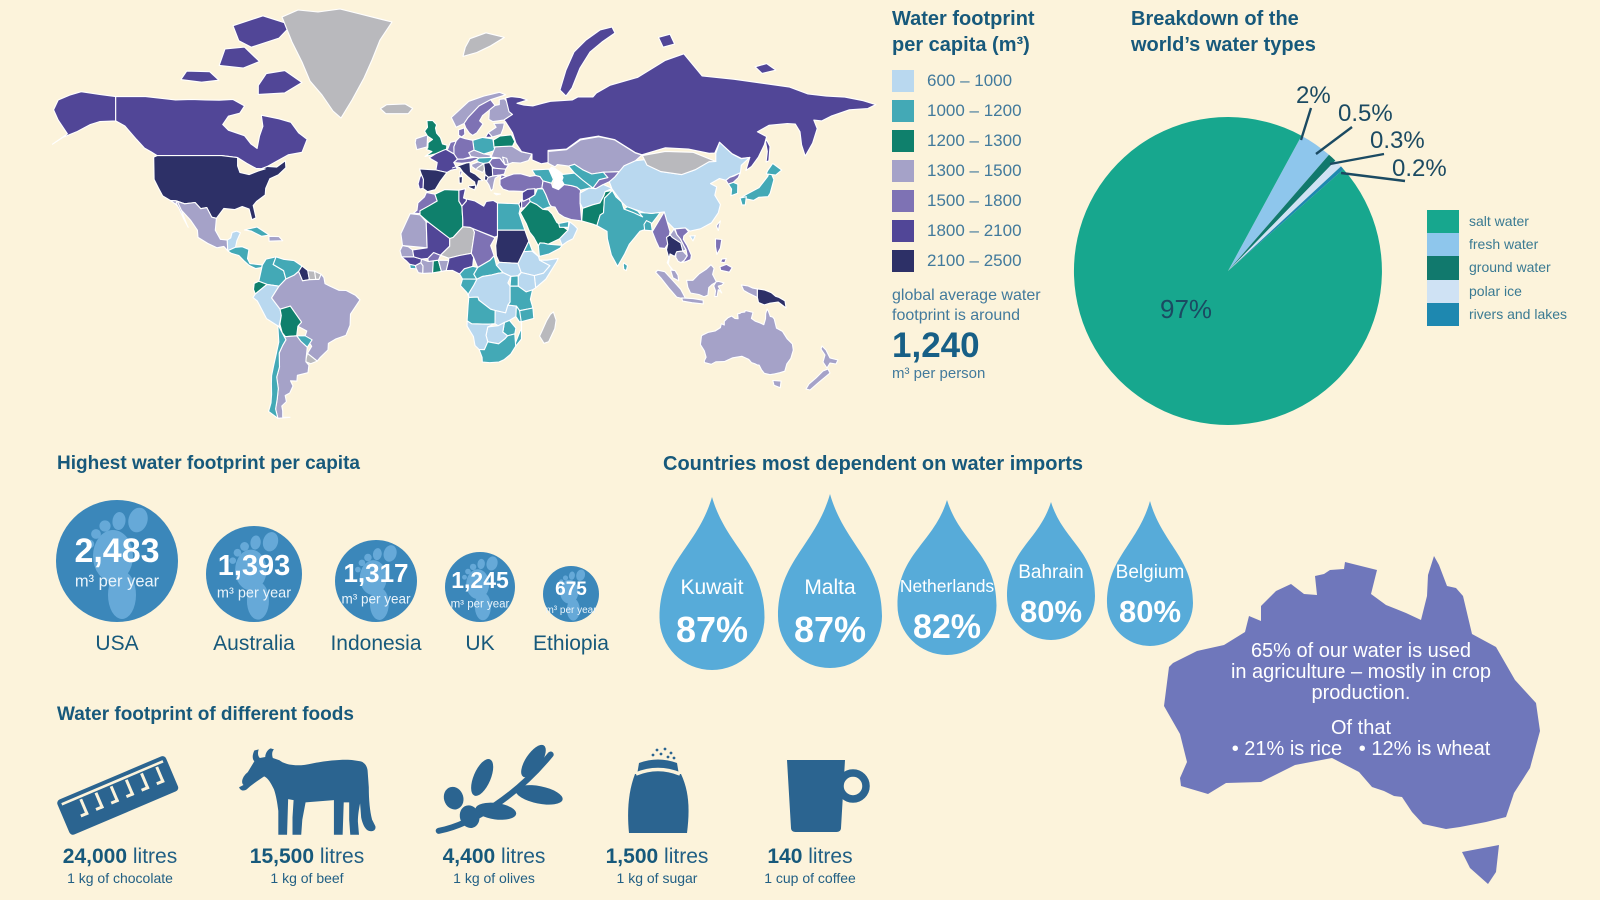 The height and width of the screenshot is (900, 1600). I want to click on svg-text: UK, so click(479, 643).